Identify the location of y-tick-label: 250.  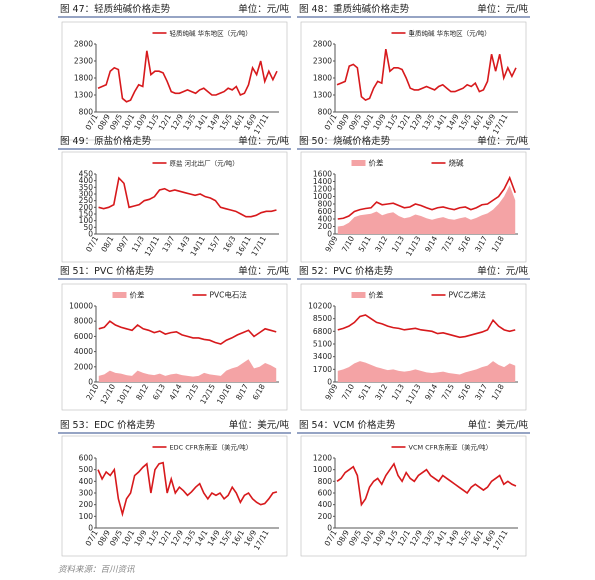
(86, 200).